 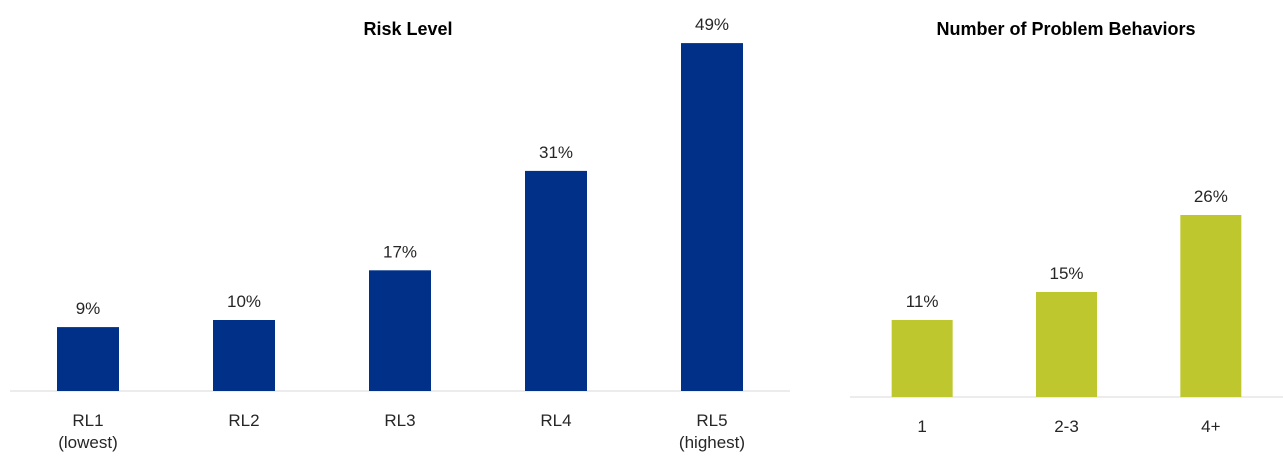 I want to click on data-label: 9%, so click(x=88, y=308).